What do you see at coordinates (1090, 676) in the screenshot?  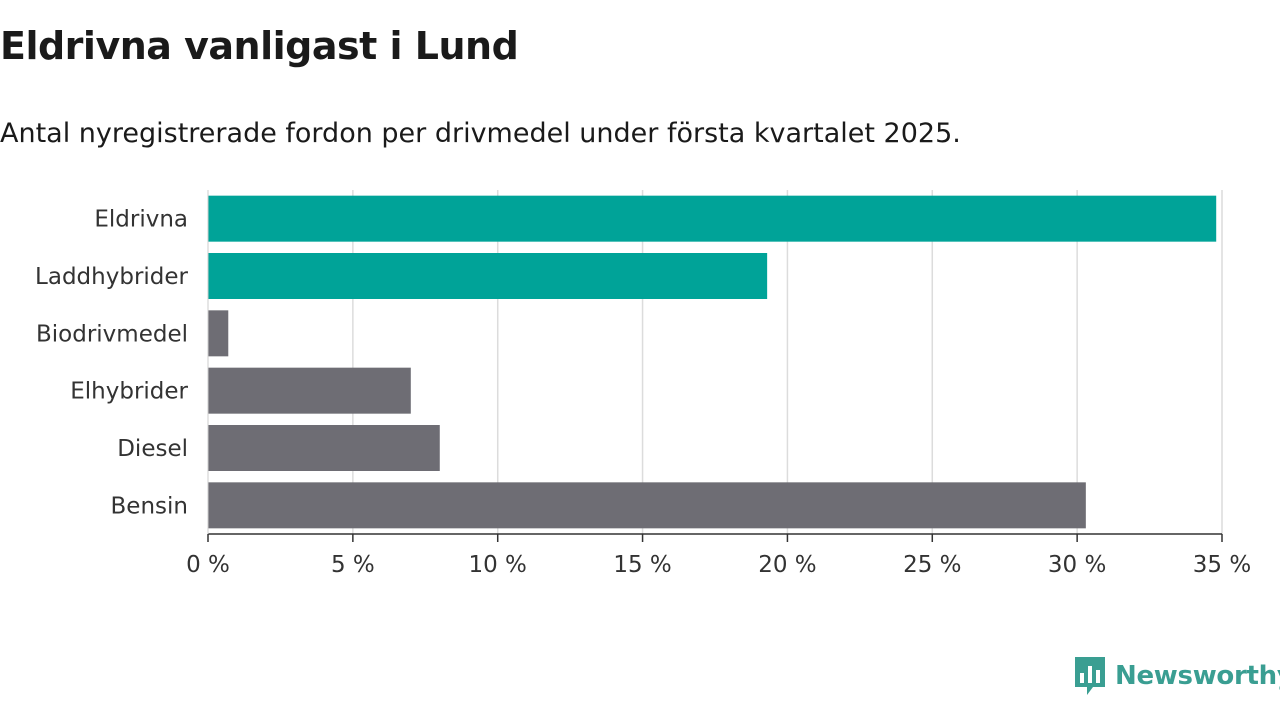 I see `newsworthy-chart-icon` at bounding box center [1090, 676].